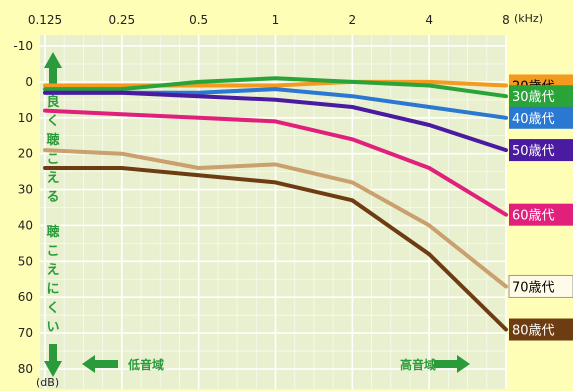  What do you see at coordinates (198, 20) in the screenshot?
I see `x-tick-label: 0.5` at bounding box center [198, 20].